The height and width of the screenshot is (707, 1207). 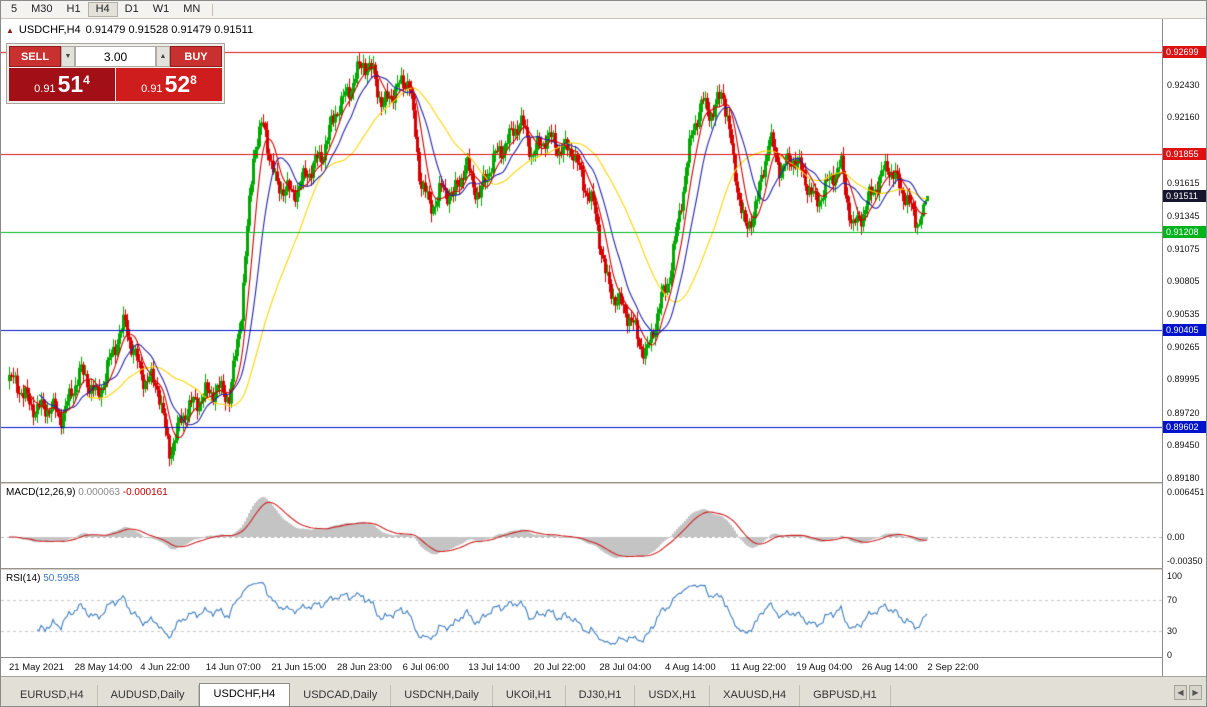 I want to click on axis-tick-label: 0.92430, so click(x=1183, y=85).